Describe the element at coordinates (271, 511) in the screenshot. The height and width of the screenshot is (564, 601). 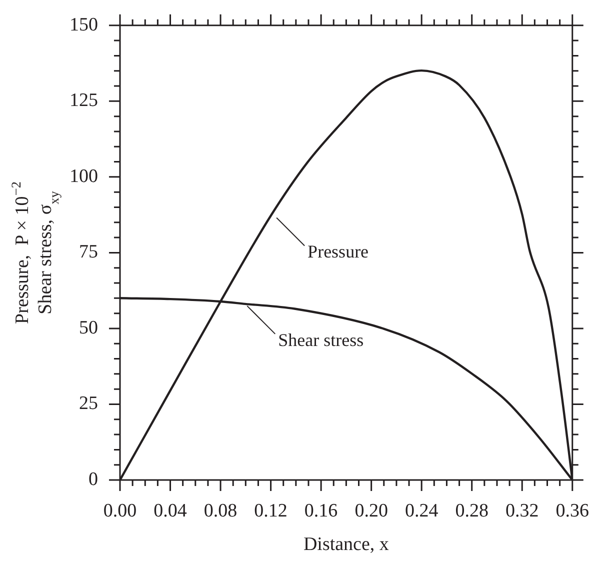
I see `x-tick-label: 0.12` at that location.